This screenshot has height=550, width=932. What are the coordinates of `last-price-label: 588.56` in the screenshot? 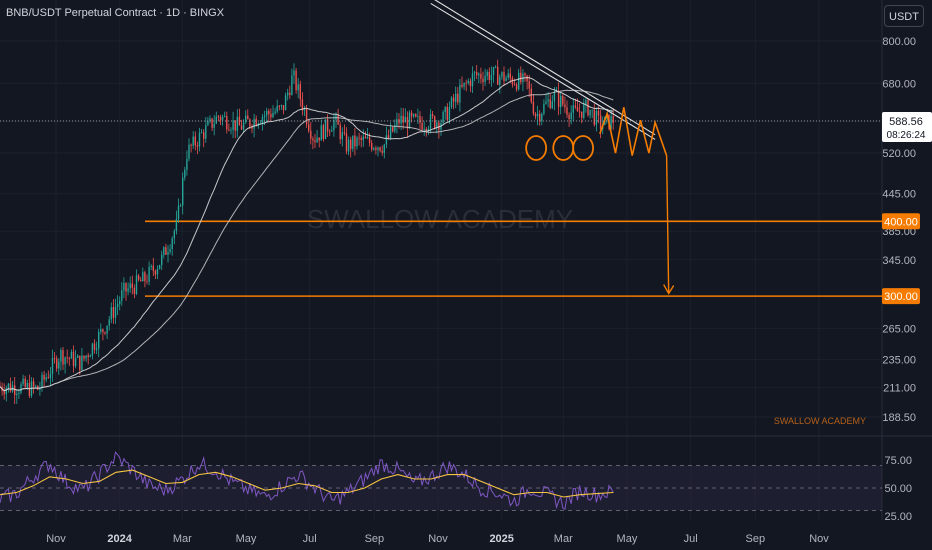 It's located at (906, 122).